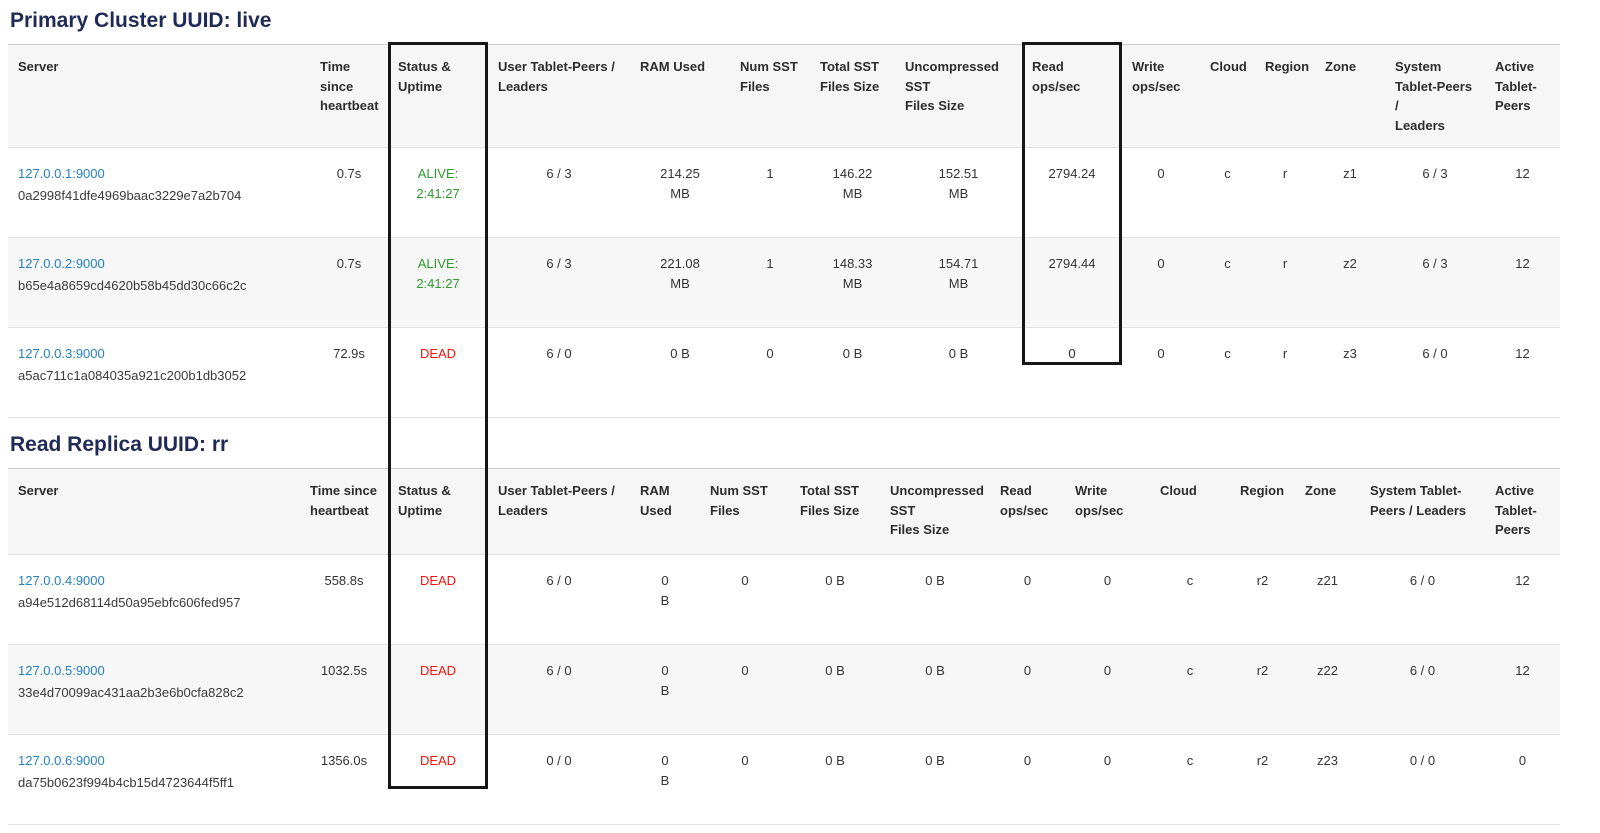 This screenshot has height=833, width=1600. I want to click on primary-cluster-title: Primary Cluster UUID: live, so click(141, 20).